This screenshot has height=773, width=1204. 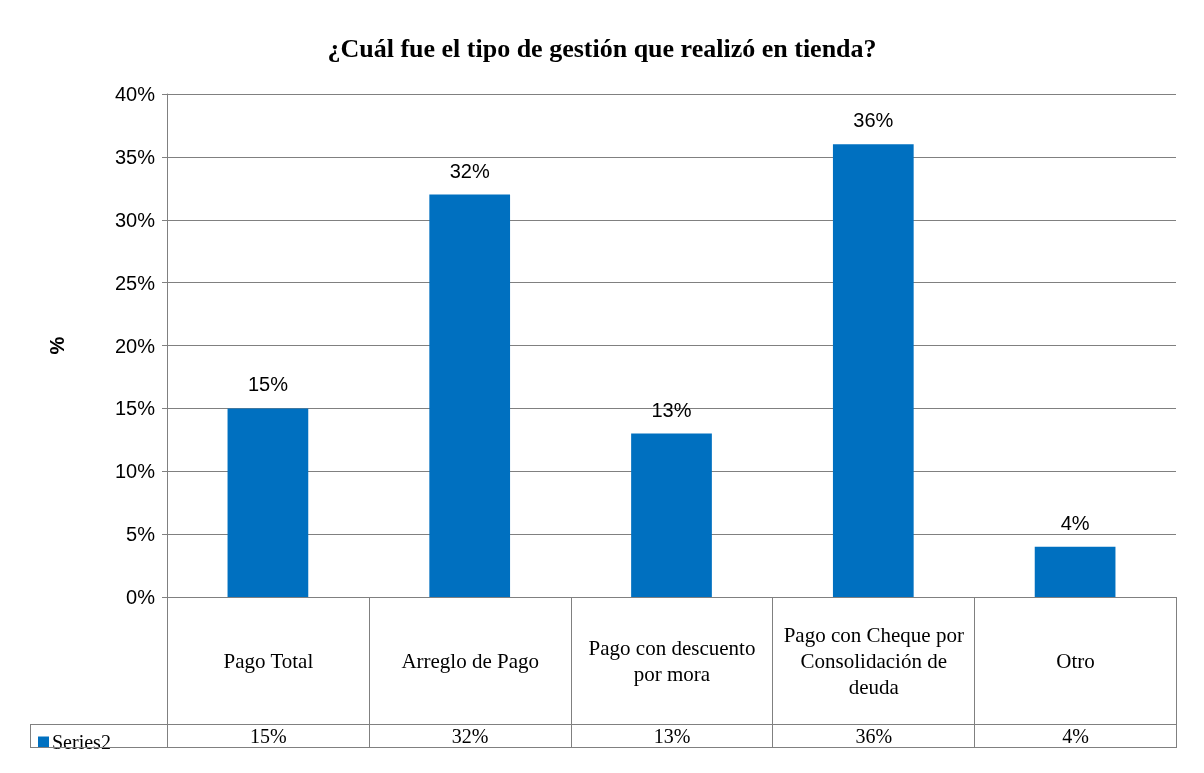 What do you see at coordinates (135, 219) in the screenshot?
I see `y-tick-label: 30%` at bounding box center [135, 219].